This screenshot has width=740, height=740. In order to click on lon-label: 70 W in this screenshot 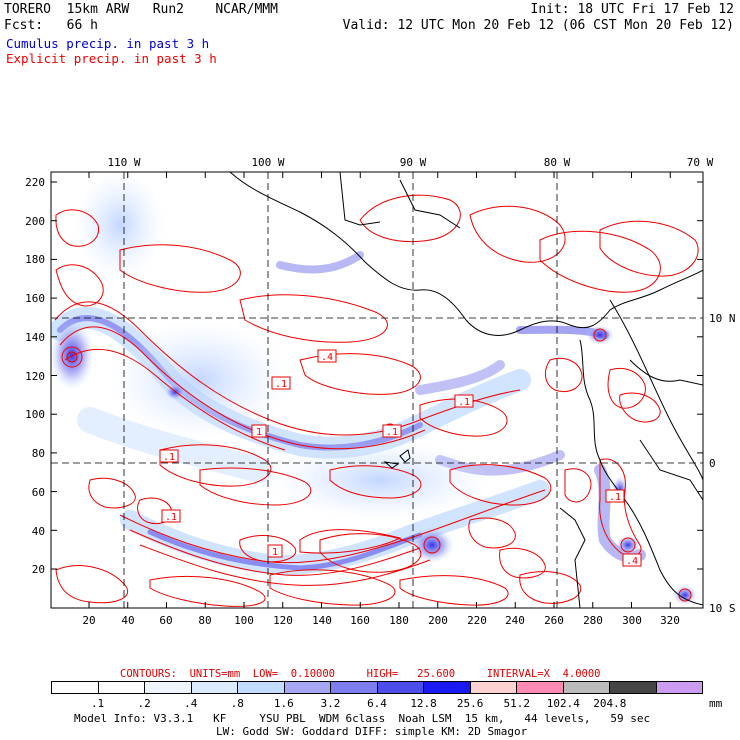, I will do `click(700, 162)`.